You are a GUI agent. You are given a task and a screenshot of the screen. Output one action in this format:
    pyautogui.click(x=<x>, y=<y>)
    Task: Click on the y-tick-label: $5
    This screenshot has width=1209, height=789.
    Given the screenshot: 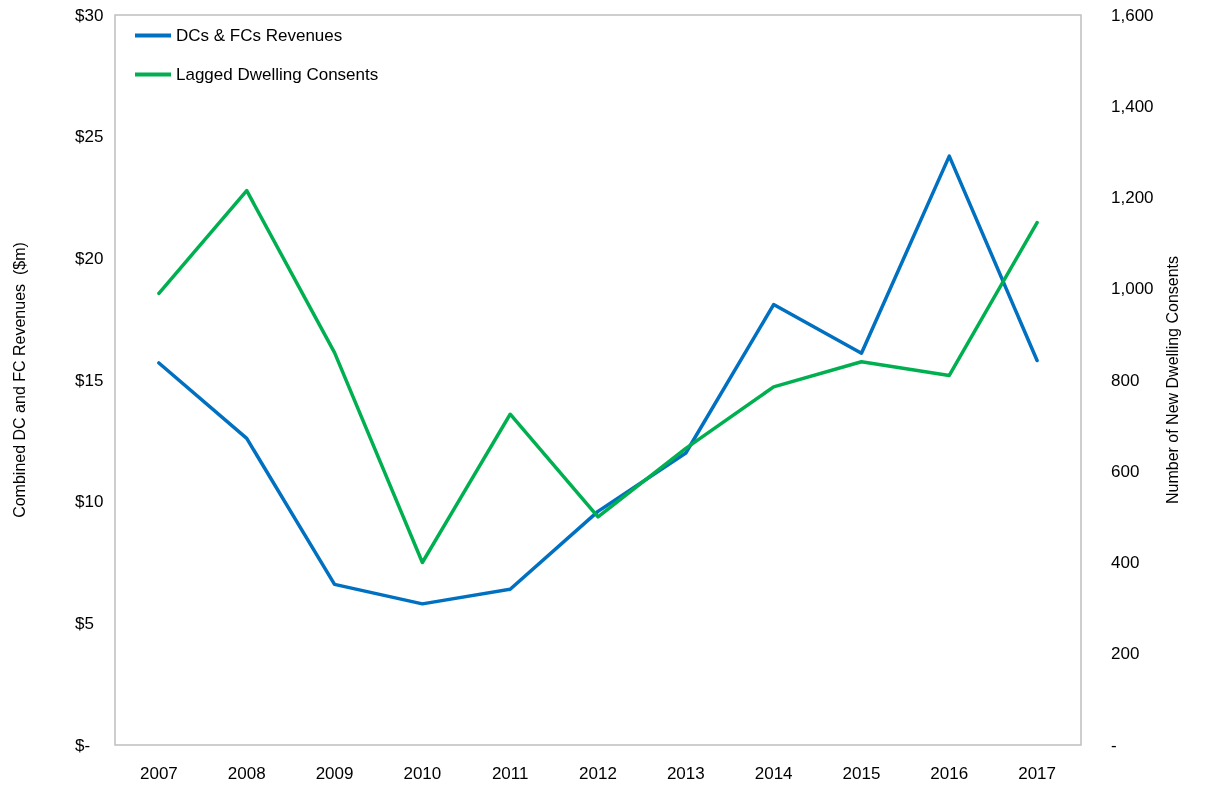 What is the action you would take?
    pyautogui.click(x=84, y=623)
    